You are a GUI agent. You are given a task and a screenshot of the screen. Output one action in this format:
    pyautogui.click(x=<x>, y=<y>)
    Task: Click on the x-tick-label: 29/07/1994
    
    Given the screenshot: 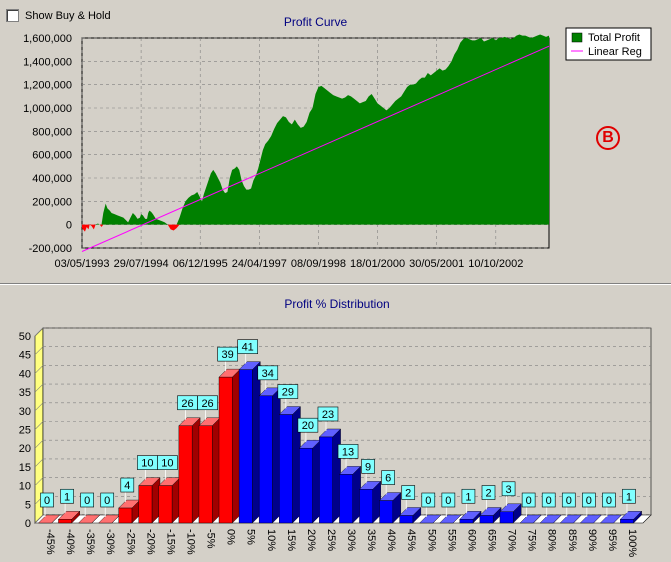 What is the action you would take?
    pyautogui.click(x=141, y=264)
    